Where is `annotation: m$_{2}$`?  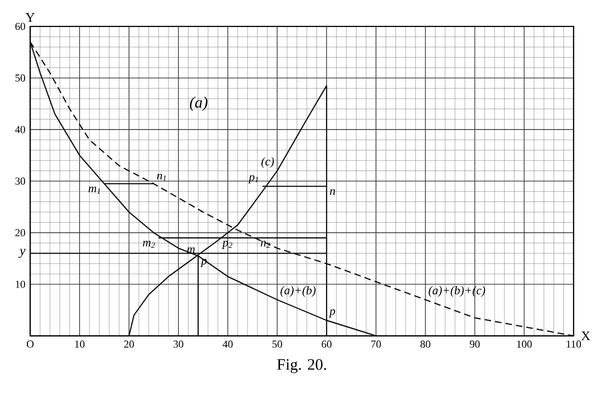 annotation: m$_{2}$ is located at coordinates (148, 244).